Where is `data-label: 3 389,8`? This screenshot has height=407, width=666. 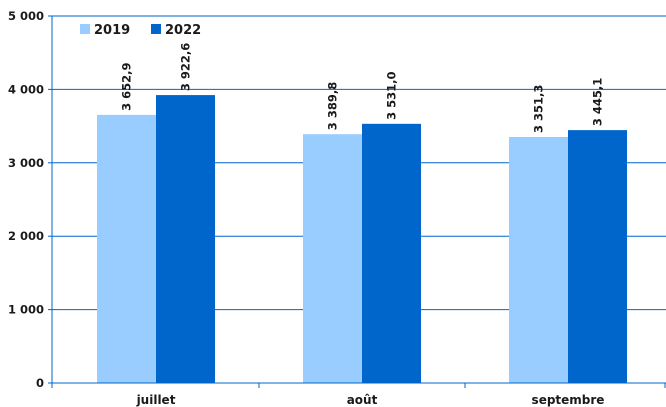
data-label: 3 389,8 is located at coordinates (333, 106).